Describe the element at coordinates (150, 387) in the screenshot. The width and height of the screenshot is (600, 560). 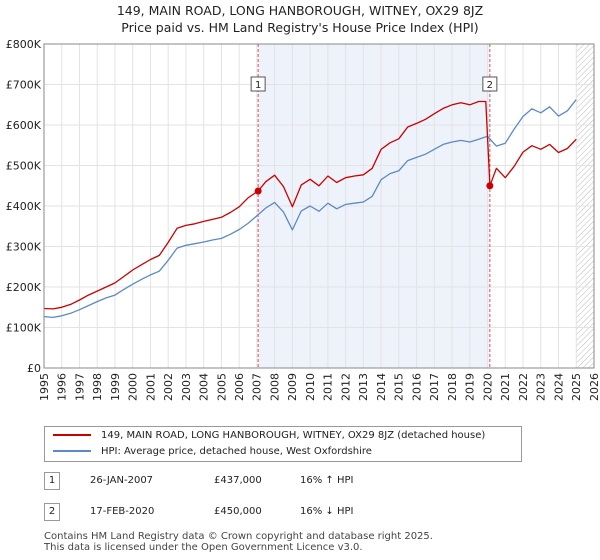
I see `x-tick-label: 2001` at that location.